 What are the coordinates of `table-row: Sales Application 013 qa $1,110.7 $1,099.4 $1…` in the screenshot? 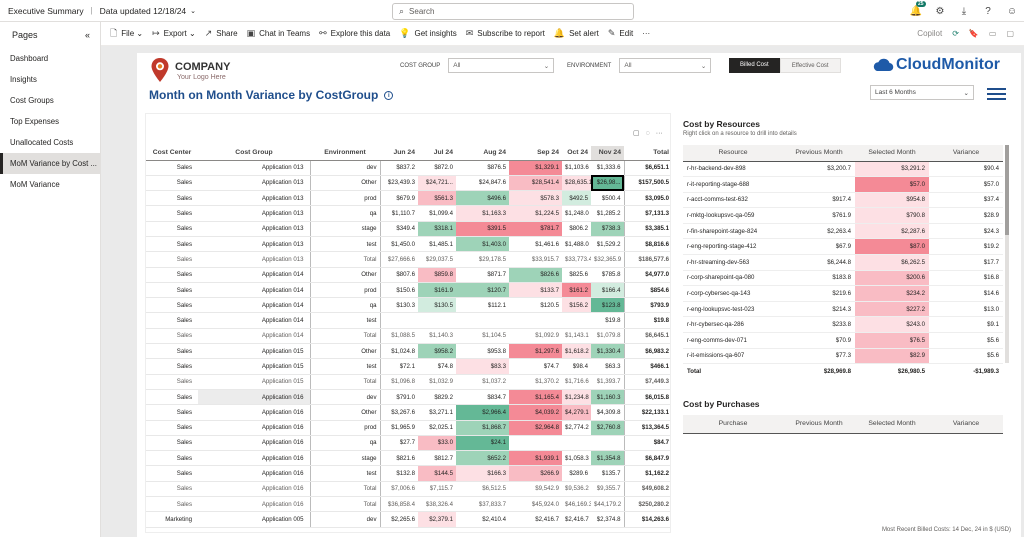 It's located at (408, 213).